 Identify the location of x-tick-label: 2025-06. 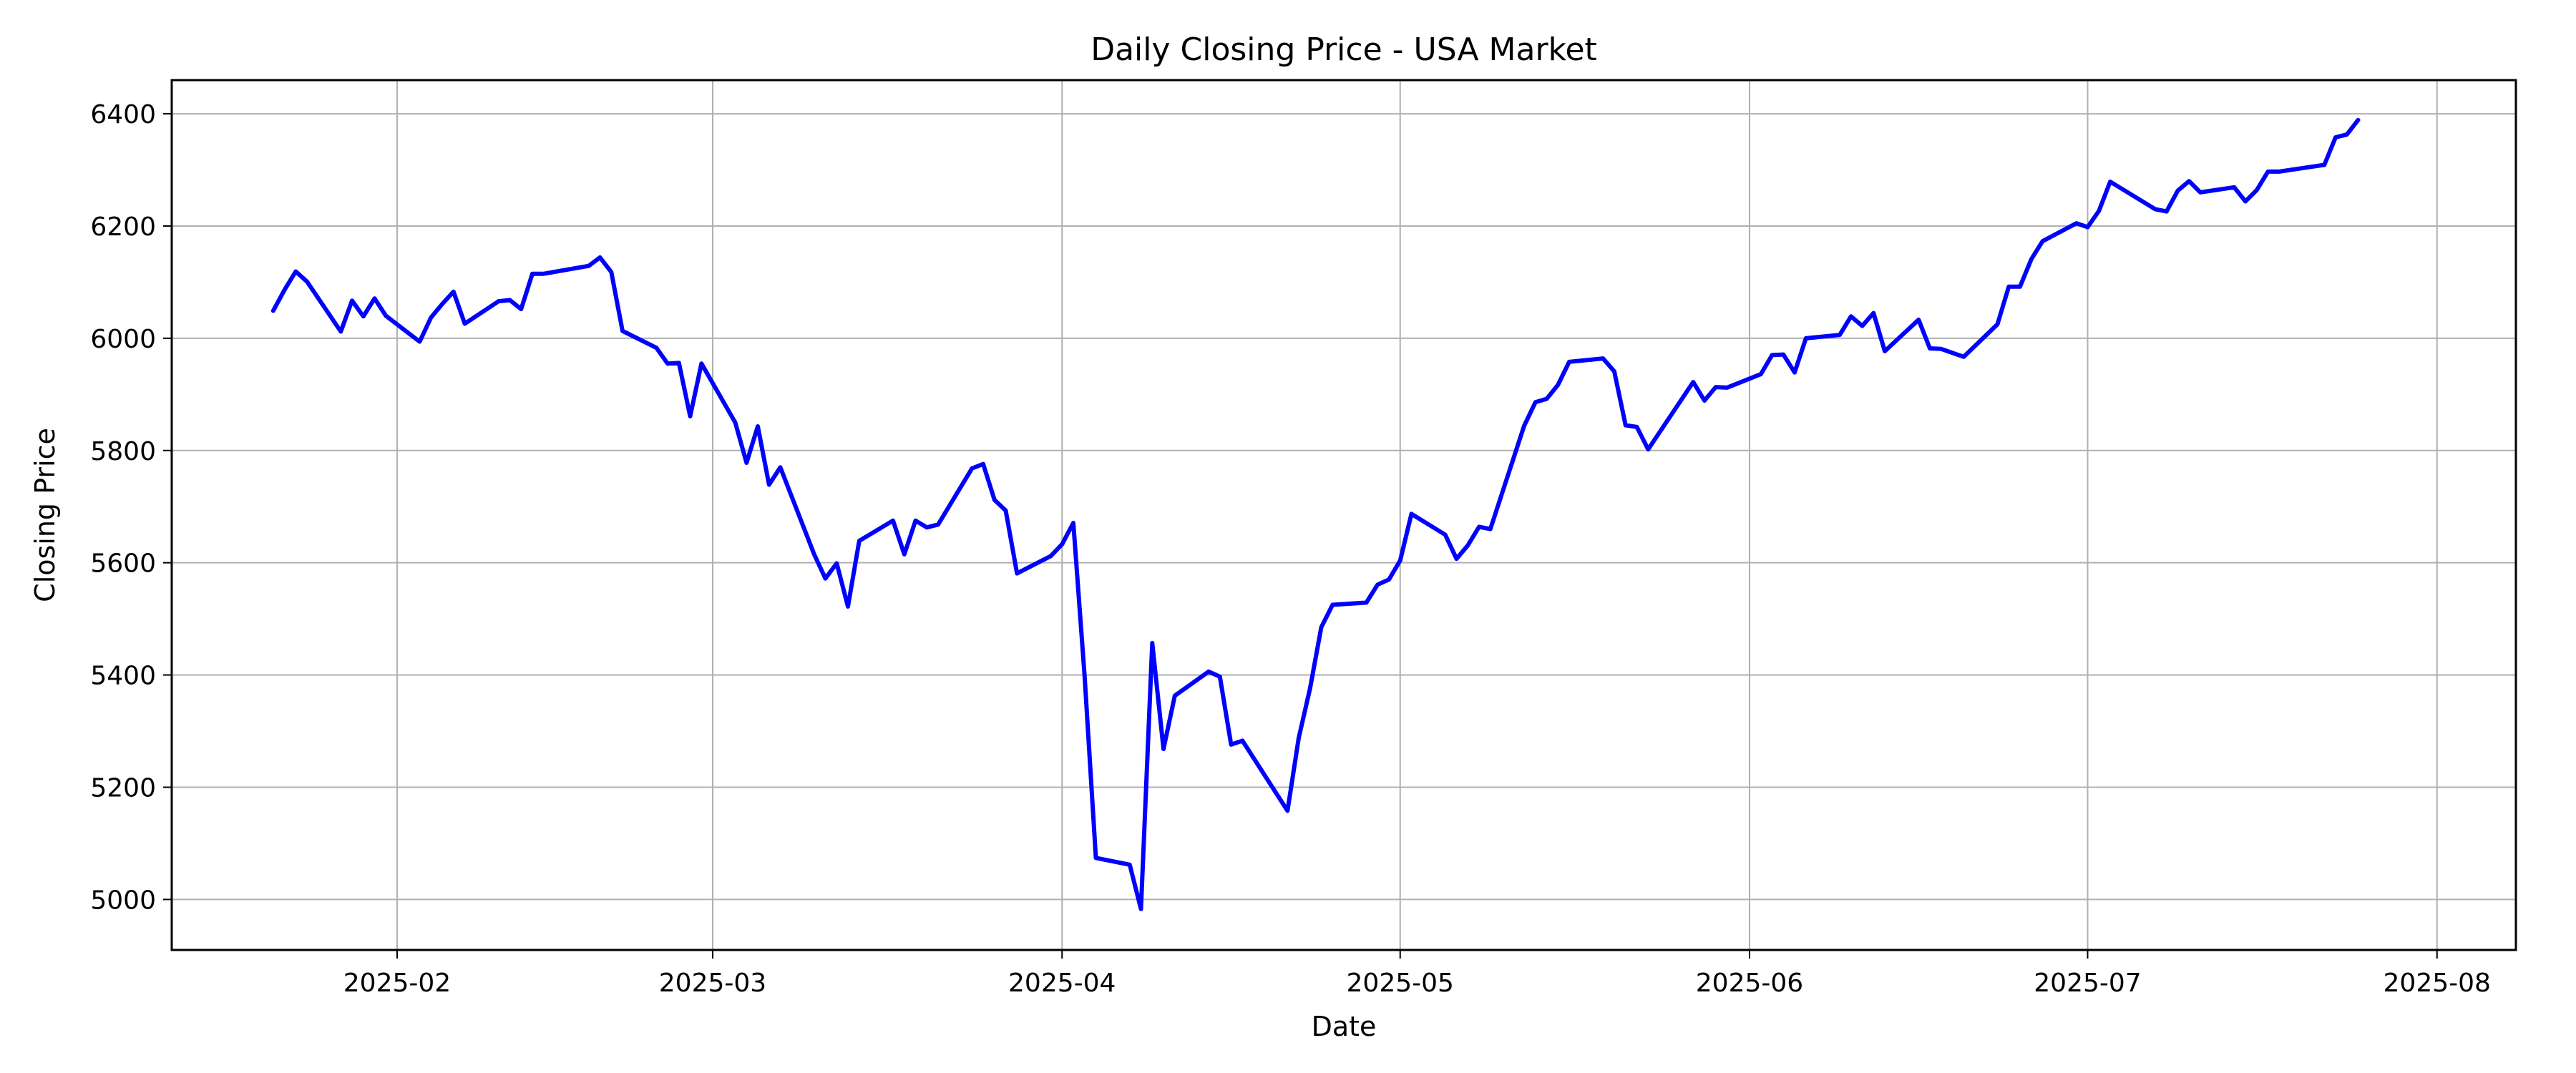
(1749, 983).